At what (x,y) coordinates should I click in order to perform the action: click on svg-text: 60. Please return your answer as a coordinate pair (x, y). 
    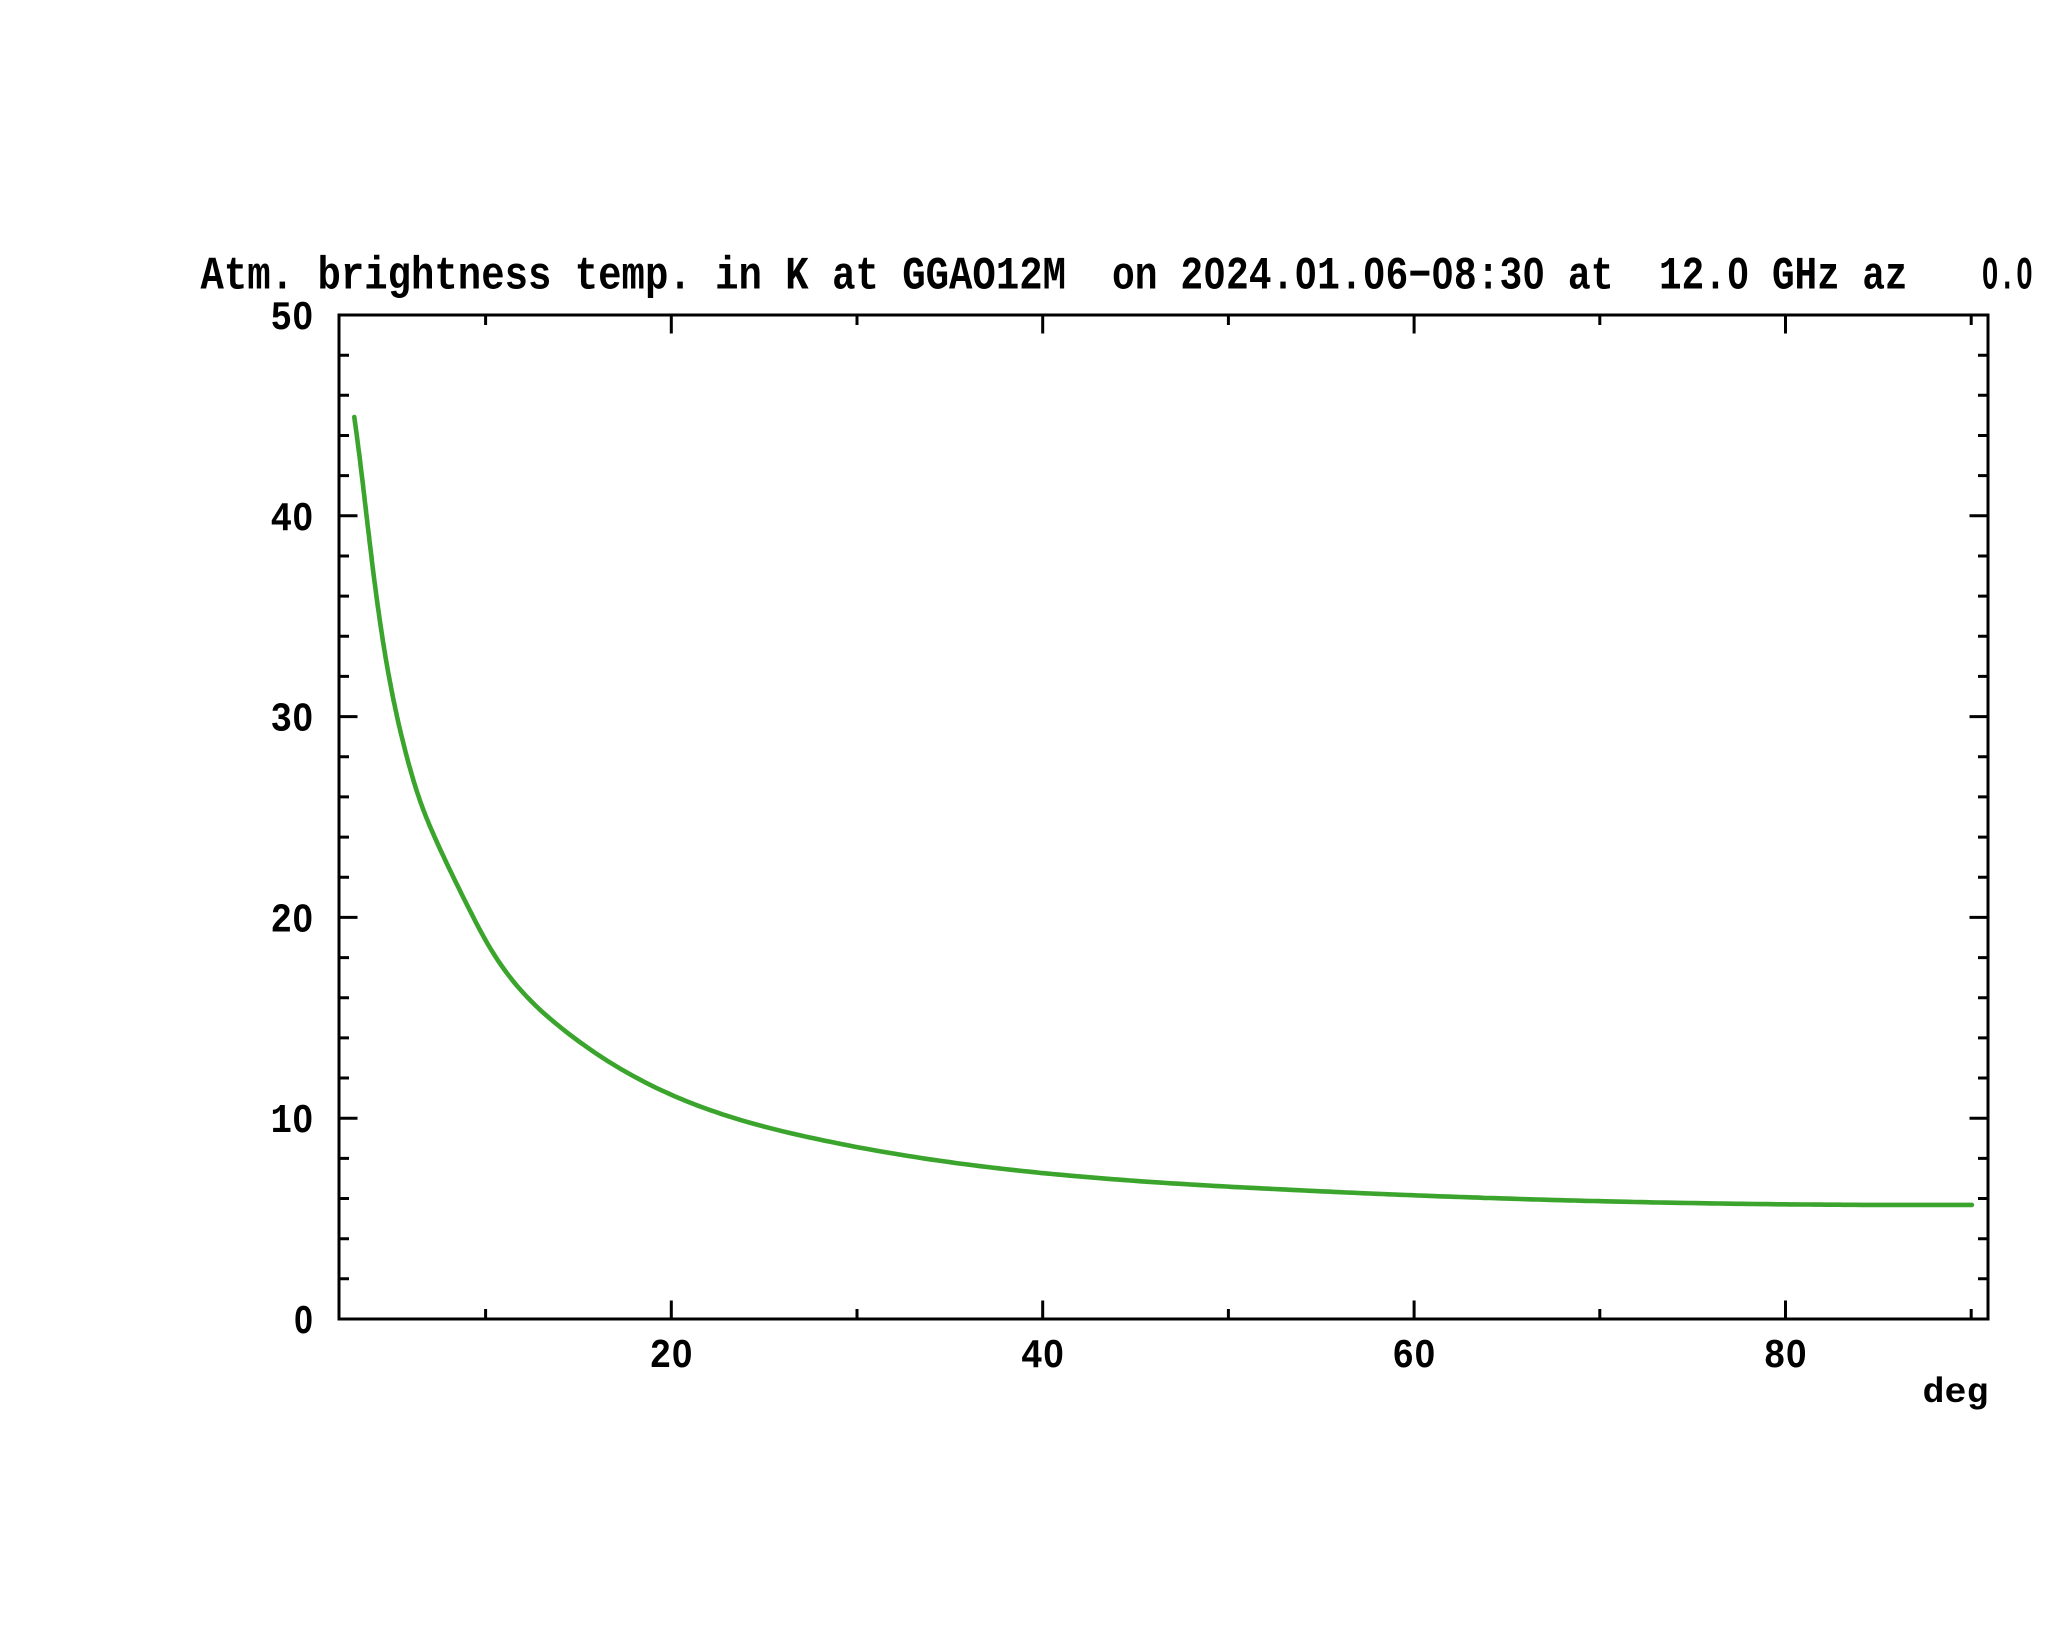
    Looking at the image, I should click on (1414, 1357).